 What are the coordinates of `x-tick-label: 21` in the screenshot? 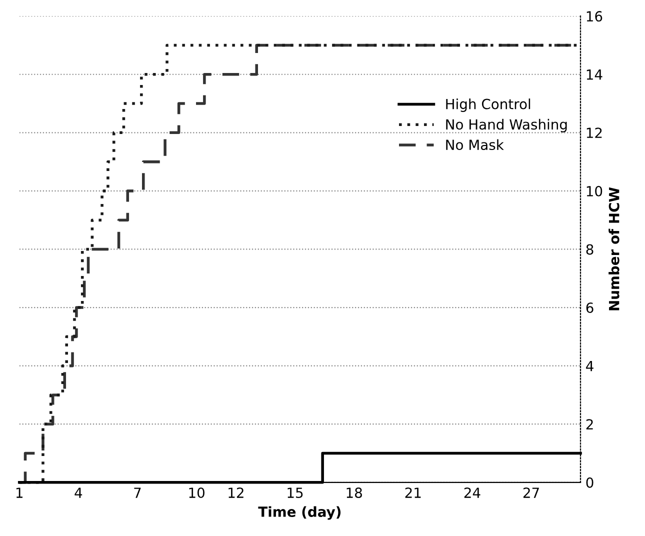 It's located at (413, 493).